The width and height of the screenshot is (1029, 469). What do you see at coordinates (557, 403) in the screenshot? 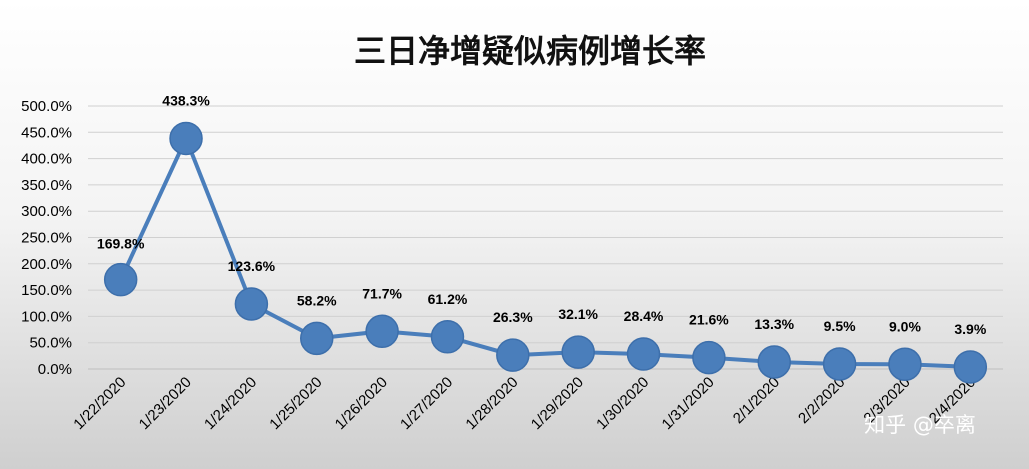
I see `x-tick-label: 1/29/2020` at bounding box center [557, 403].